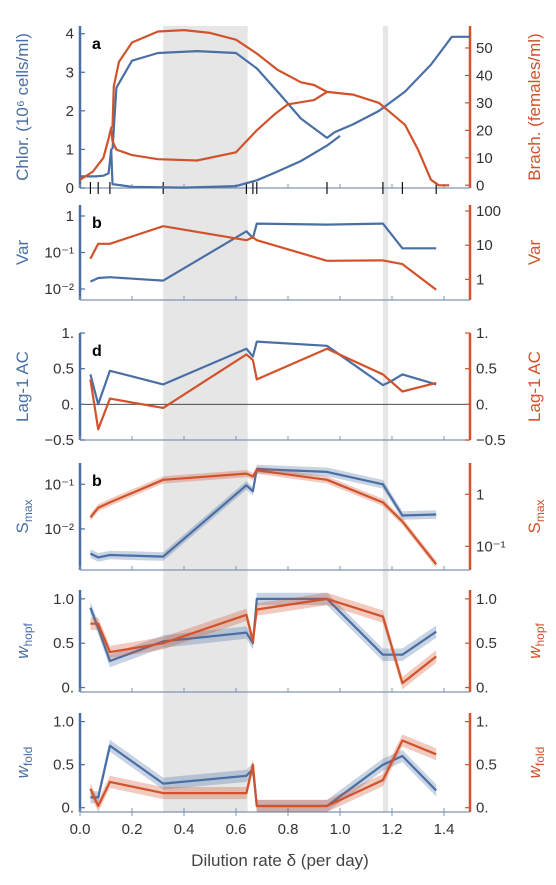  Describe the element at coordinates (491, 546) in the screenshot. I see `right-tick-label: 10⁻¹` at that location.